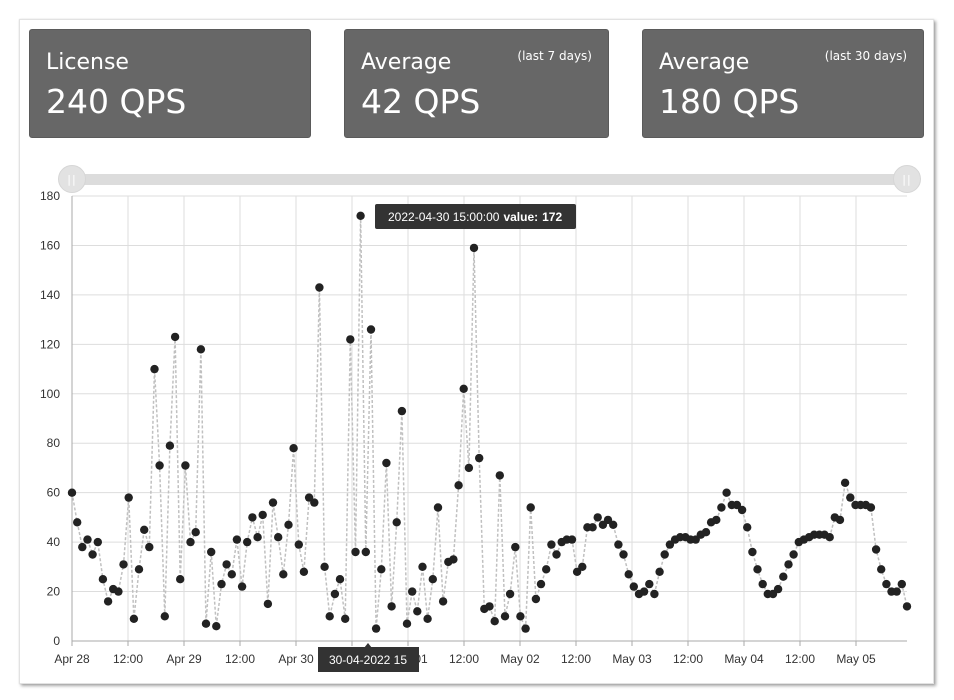 This screenshot has height=700, width=954. What do you see at coordinates (907, 179) in the screenshot?
I see `range-slider-right-handle: ||` at bounding box center [907, 179].